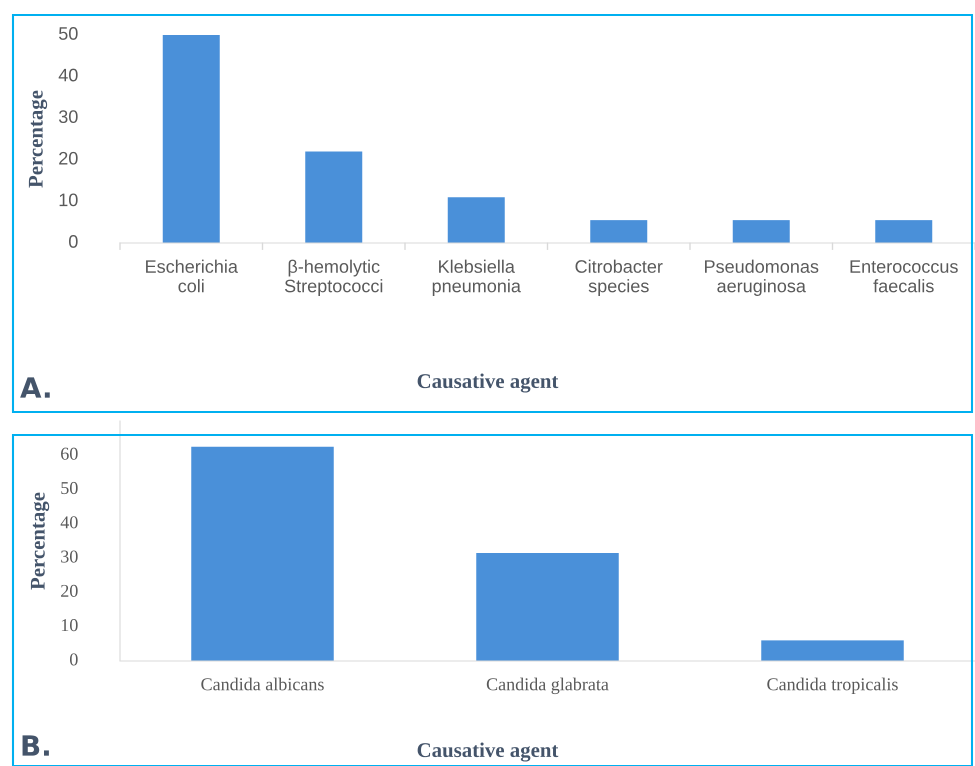 This screenshot has width=975, height=766. What do you see at coordinates (761, 278) in the screenshot?
I see `x-tick-label: Pseudomonas aeruginosa` at bounding box center [761, 278].